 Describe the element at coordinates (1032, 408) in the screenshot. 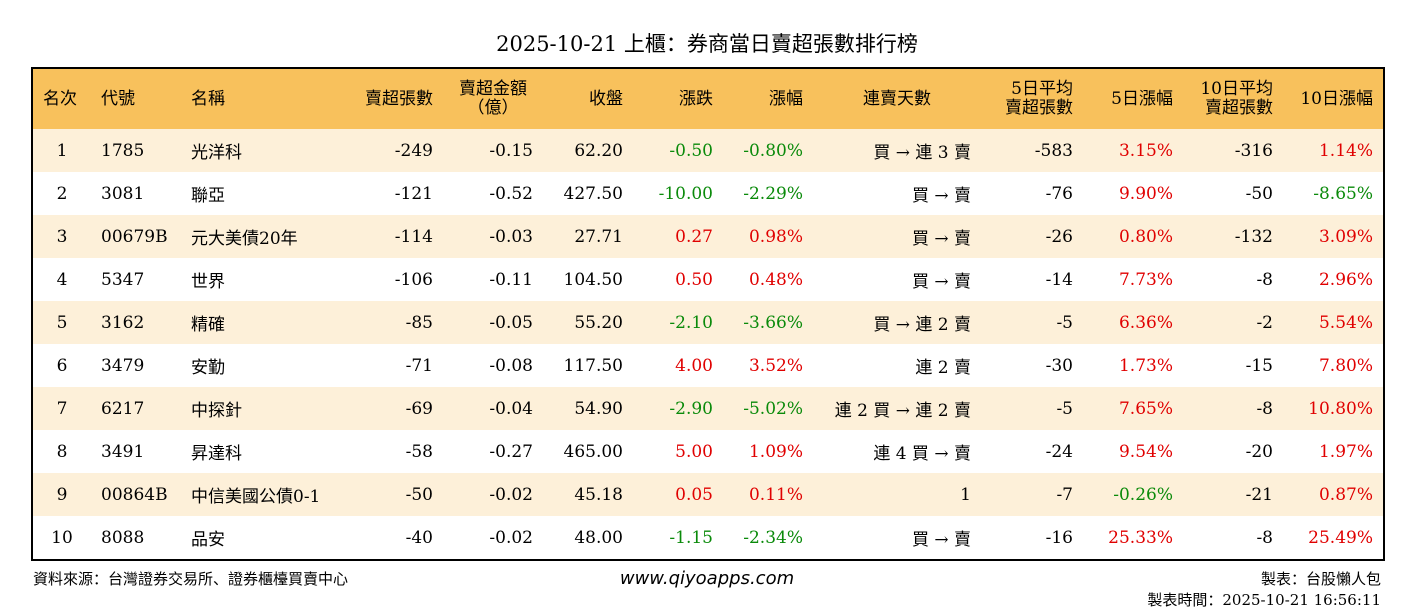

I see `cell: -5` at that location.